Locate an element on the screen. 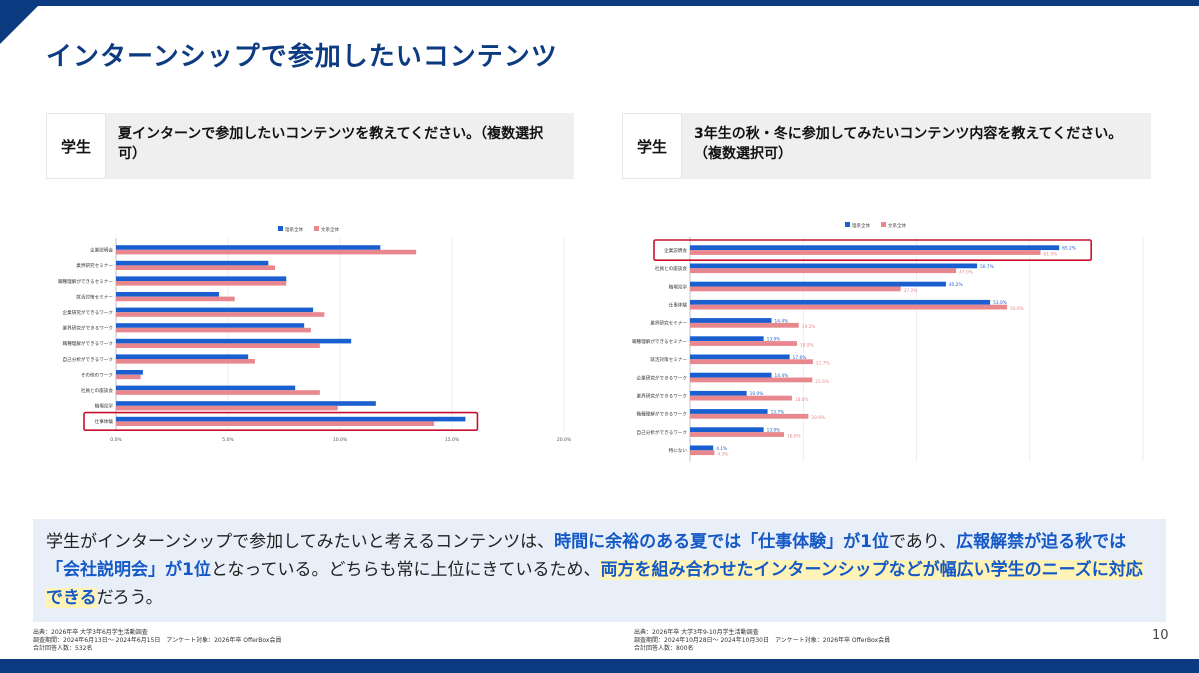  category-label: 就活対策セミナー is located at coordinates (94, 296).